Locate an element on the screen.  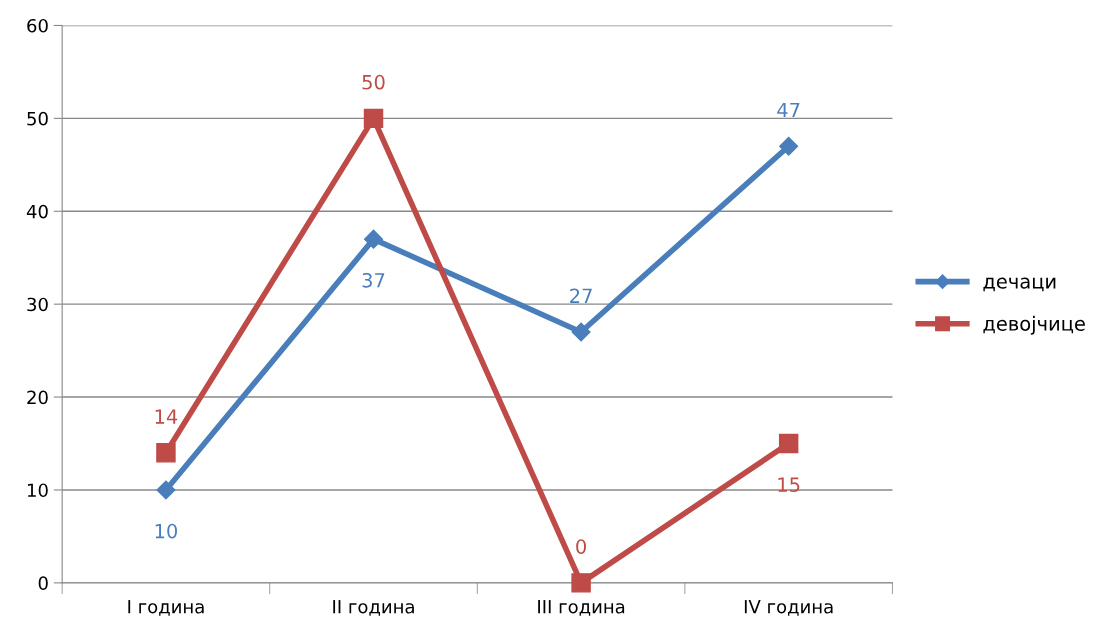
data-label: 15 is located at coordinates (789, 484).